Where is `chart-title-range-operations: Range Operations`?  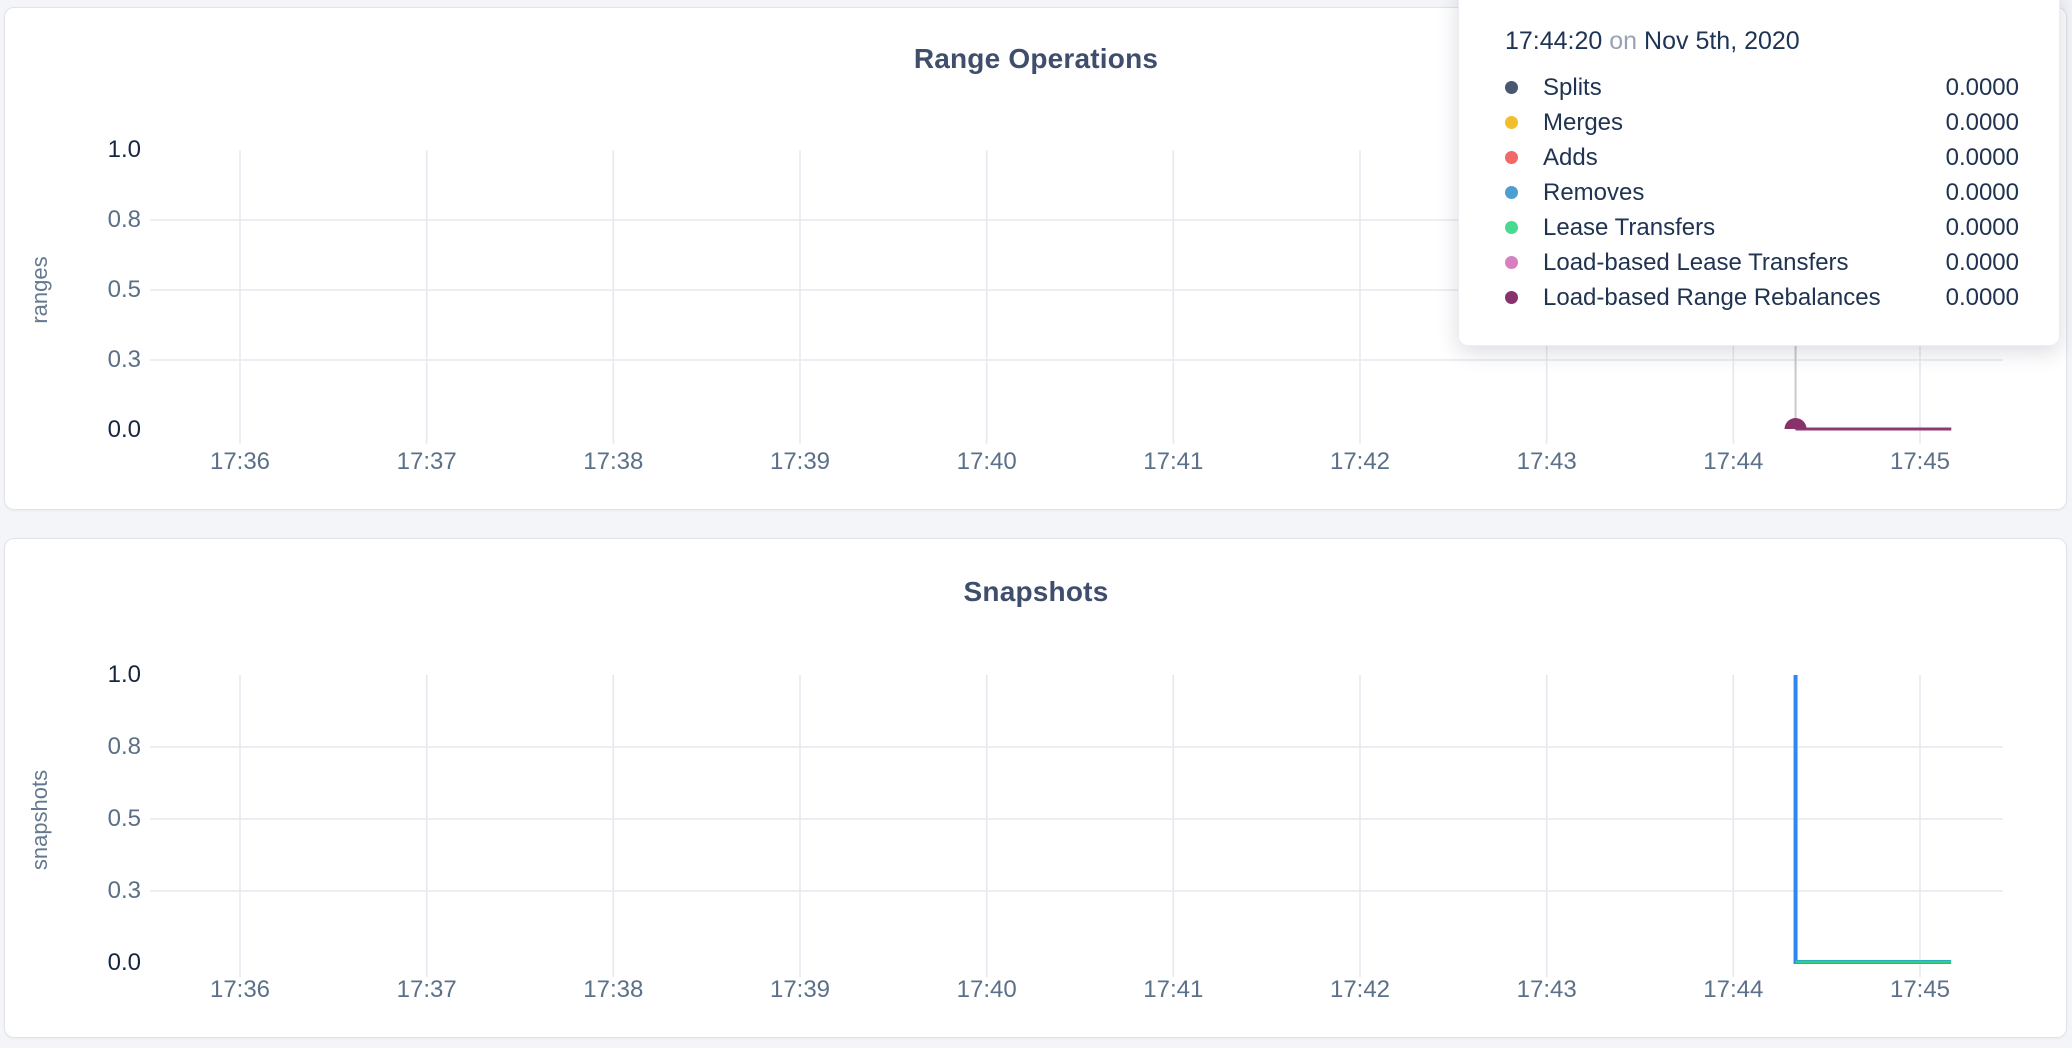
chart-title-range-operations: Range Operations is located at coordinates (1036, 58).